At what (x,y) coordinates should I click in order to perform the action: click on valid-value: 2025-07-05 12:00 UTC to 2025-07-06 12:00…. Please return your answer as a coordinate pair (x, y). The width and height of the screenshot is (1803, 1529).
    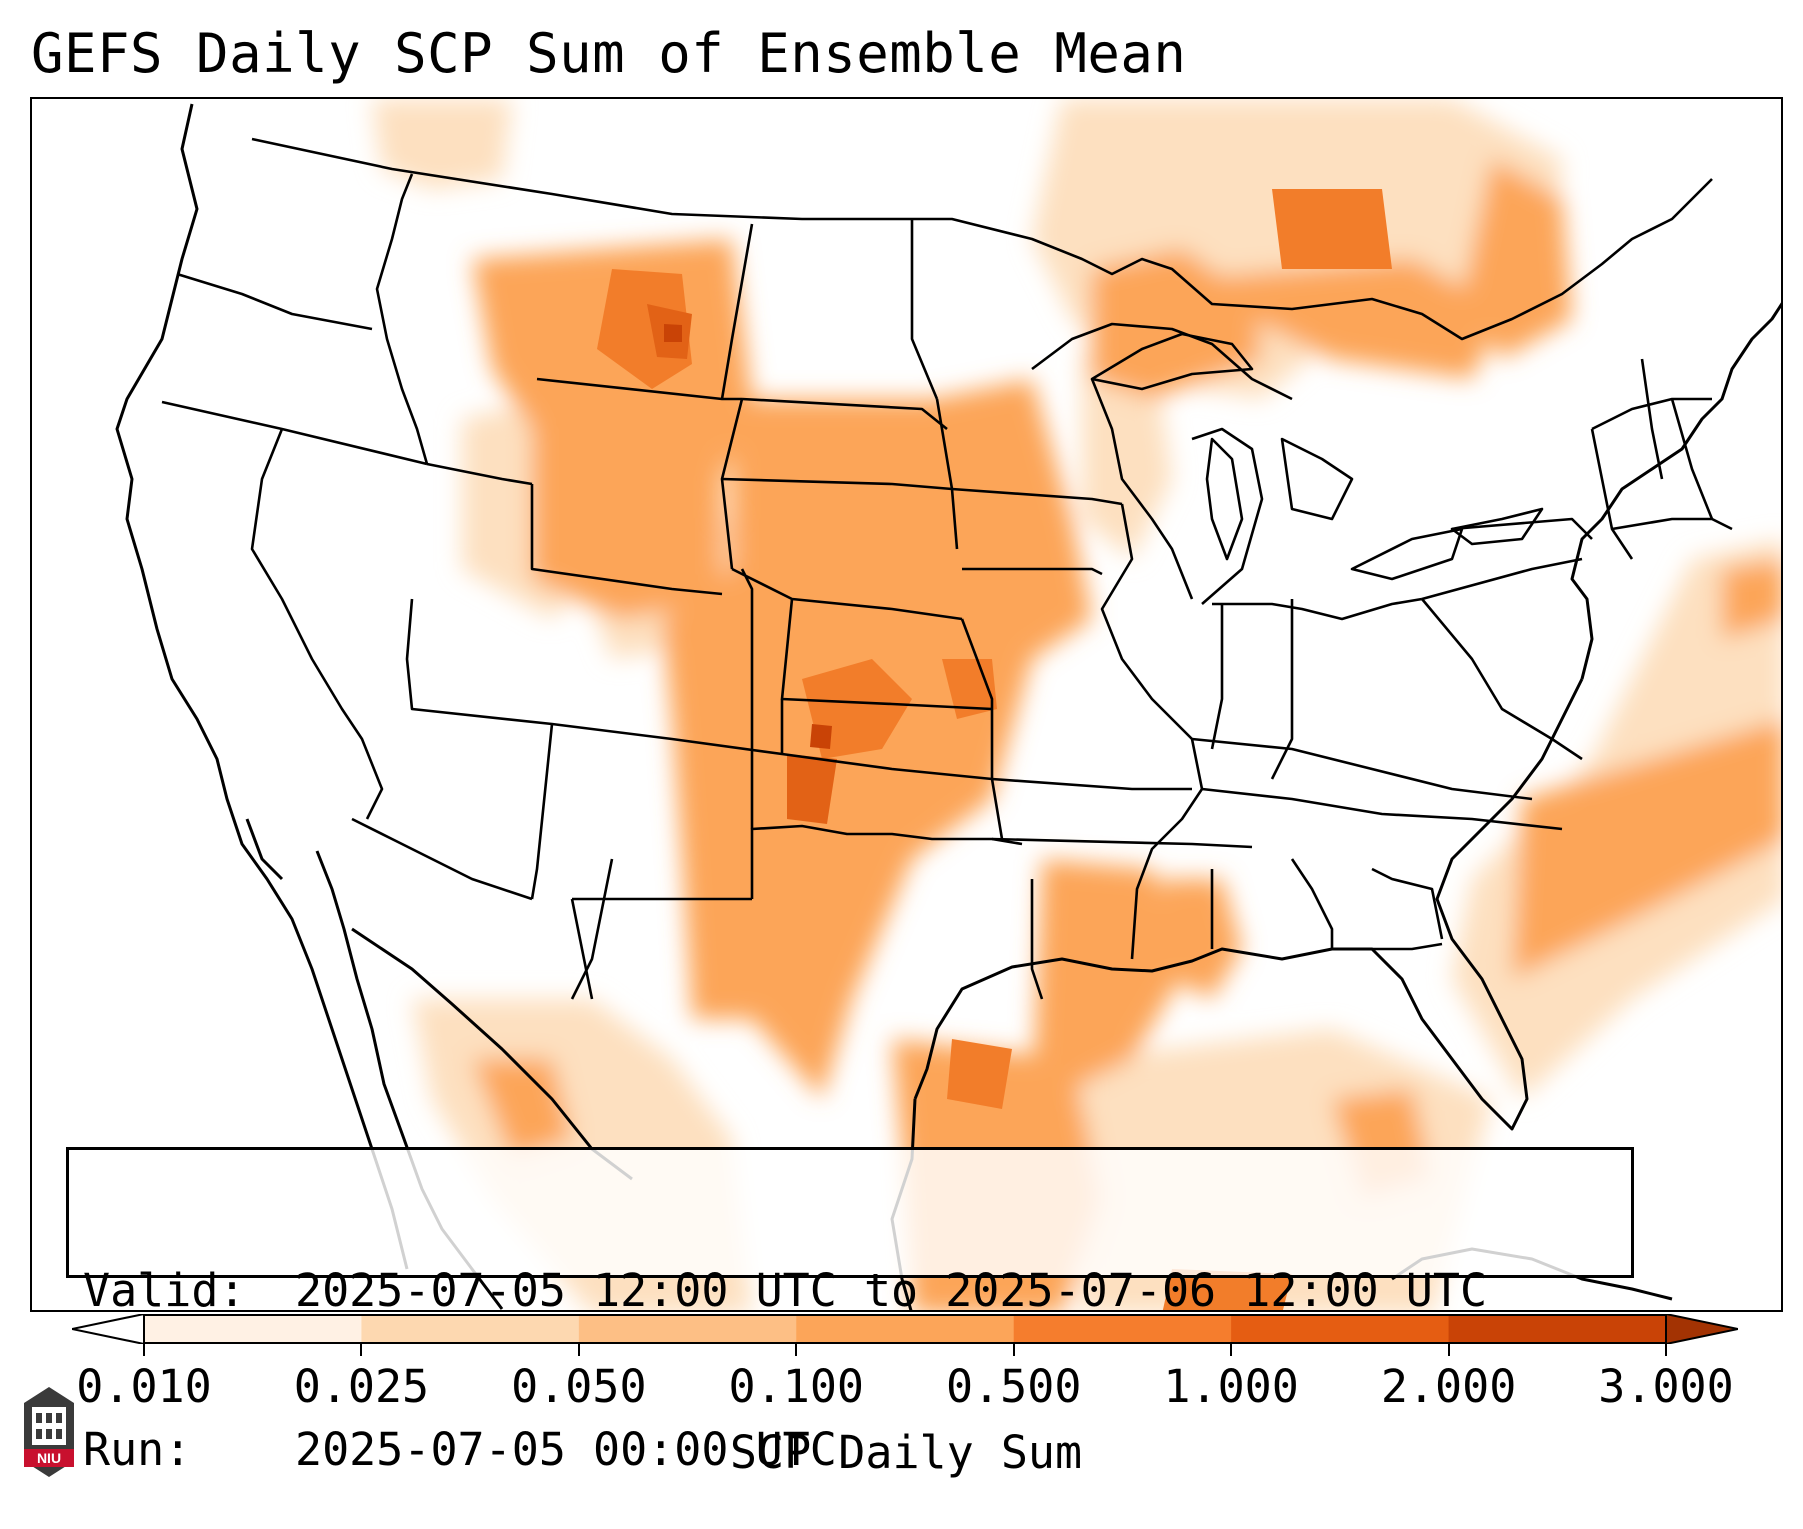
    Looking at the image, I should click on (891, 1290).